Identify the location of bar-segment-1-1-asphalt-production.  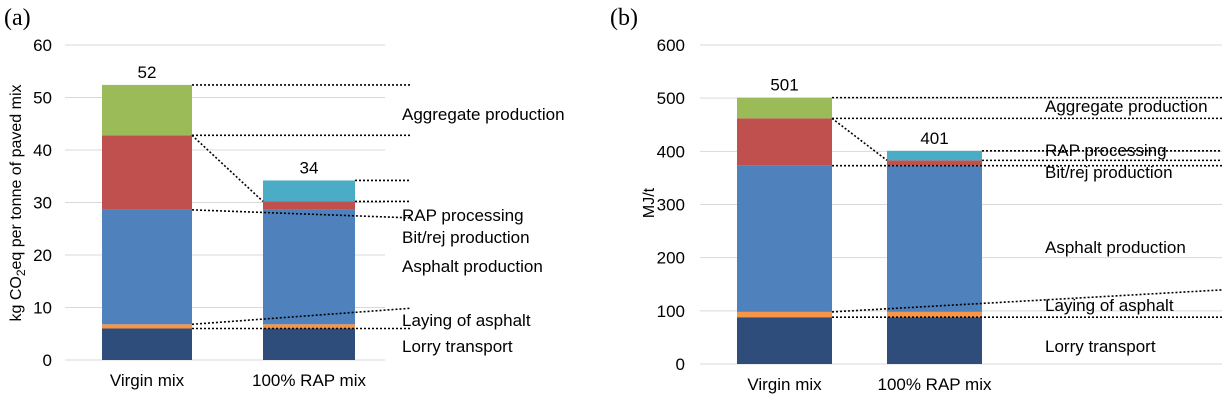
(934, 238).